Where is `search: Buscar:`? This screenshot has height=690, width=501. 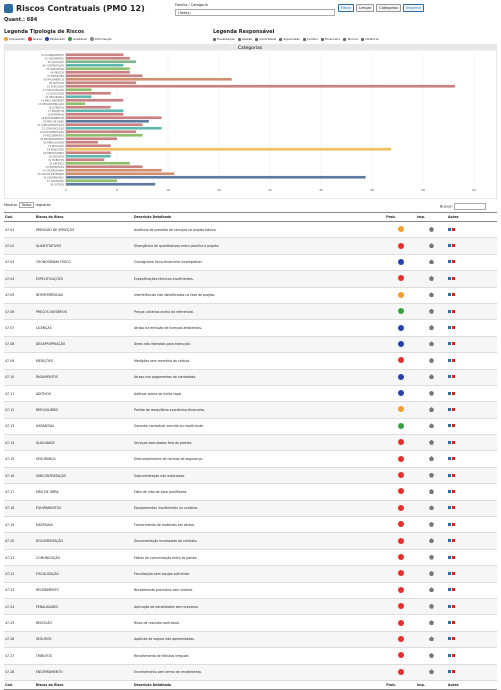 search: Buscar: is located at coordinates (463, 206).